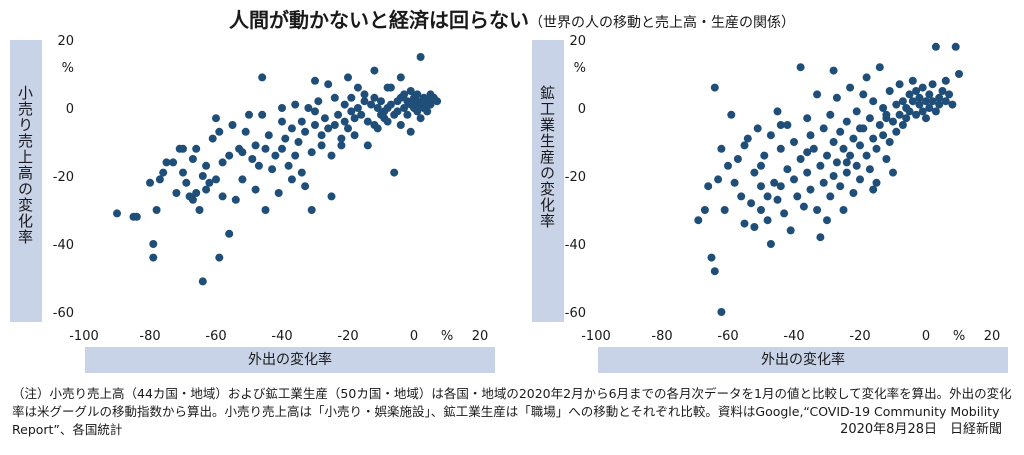 The width and height of the screenshot is (1024, 455). I want to click on mining-y-tick-label: 20, so click(577, 41).